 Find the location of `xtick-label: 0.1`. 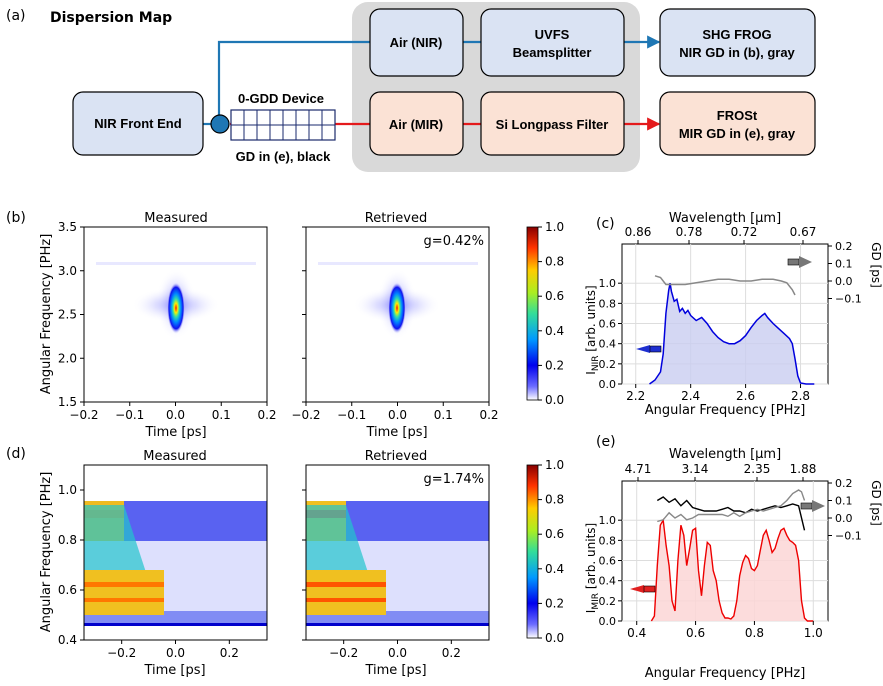

xtick-label: 0.1 is located at coordinates (221, 415).